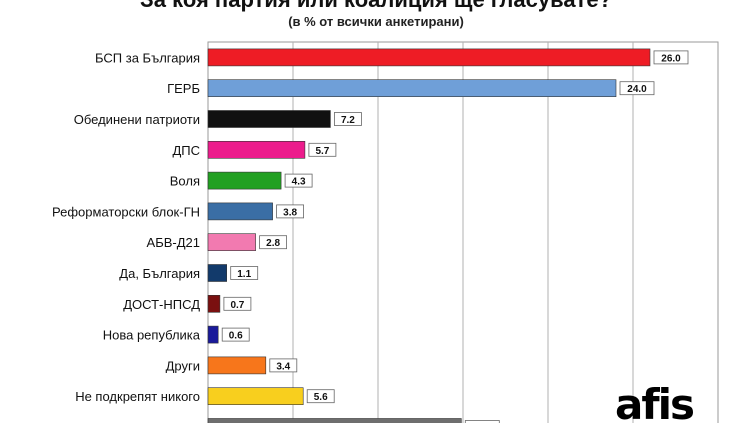 Image resolution: width=752 pixels, height=429 pixels. I want to click on data-label: 3.4, so click(283, 366).